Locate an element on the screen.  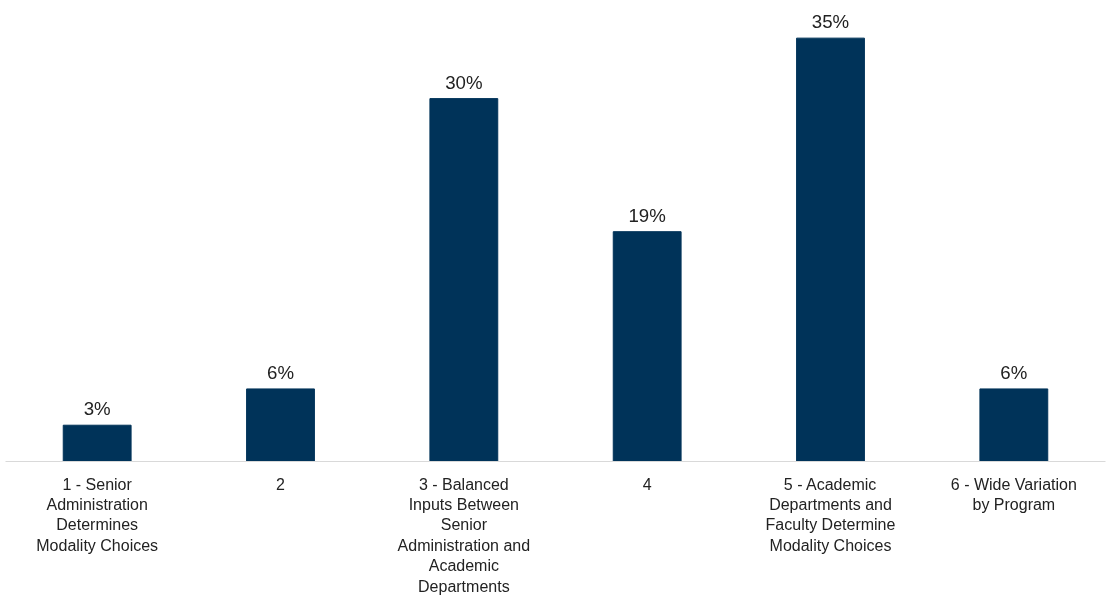
x-tick-label: 3 - Balanced Inputs Between Senior Administration and Academic Departments is located at coordinates (464, 535).